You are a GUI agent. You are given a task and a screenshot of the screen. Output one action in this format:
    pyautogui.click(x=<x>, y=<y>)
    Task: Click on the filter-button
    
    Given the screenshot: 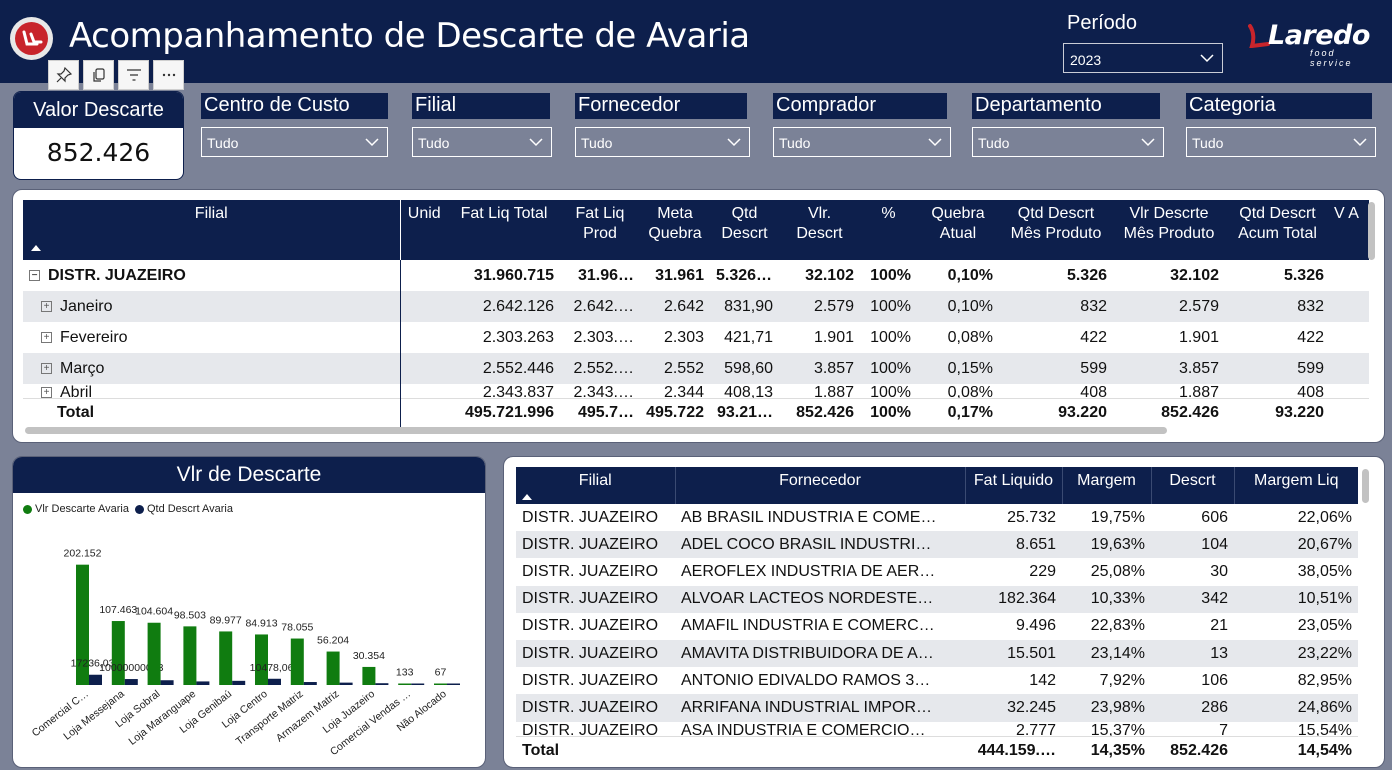 What is the action you would take?
    pyautogui.click(x=133, y=75)
    